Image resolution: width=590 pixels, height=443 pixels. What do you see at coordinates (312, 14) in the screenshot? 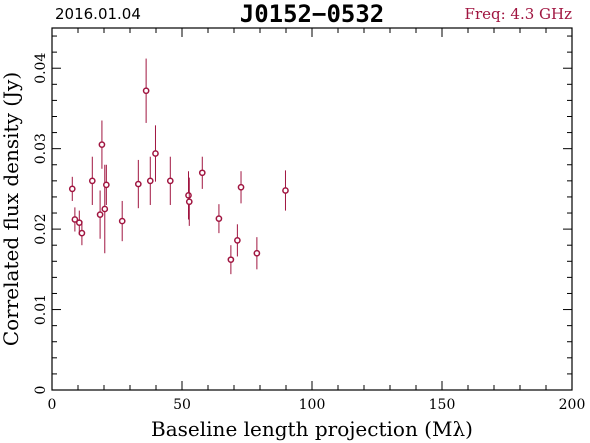
I see `source-title: J0152−0532` at bounding box center [312, 14].